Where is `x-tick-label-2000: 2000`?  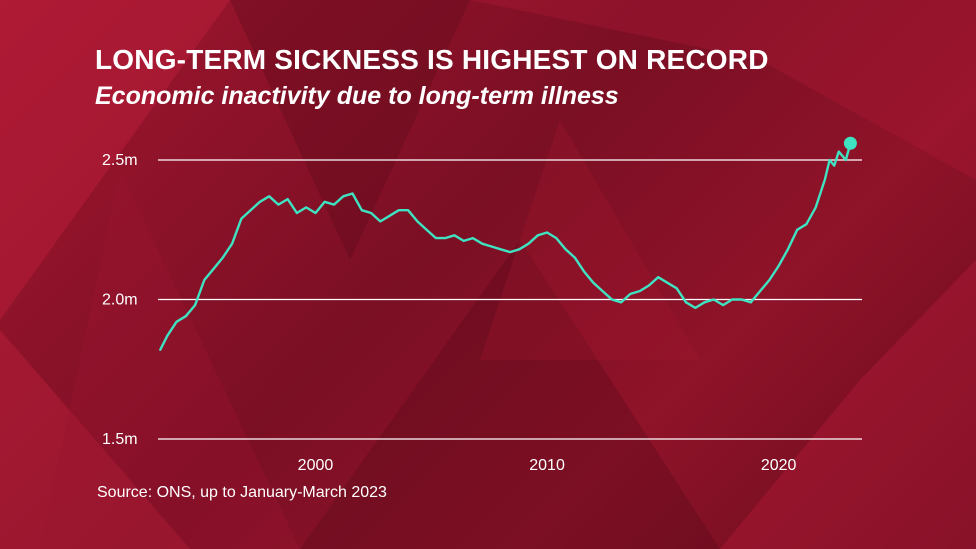 x-tick-label-2000: 2000 is located at coordinates (316, 465).